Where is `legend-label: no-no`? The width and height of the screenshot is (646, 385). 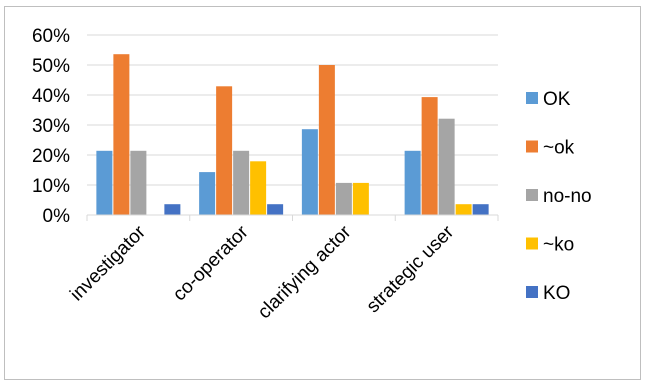 legend-label: no-no is located at coordinates (567, 196).